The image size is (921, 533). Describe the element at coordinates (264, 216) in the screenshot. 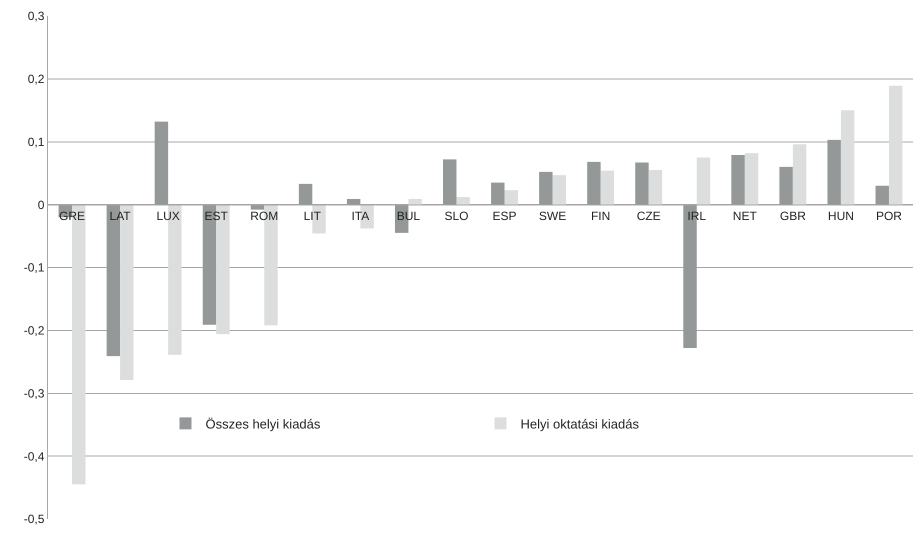

I see `x-tick-label: ROM` at that location.